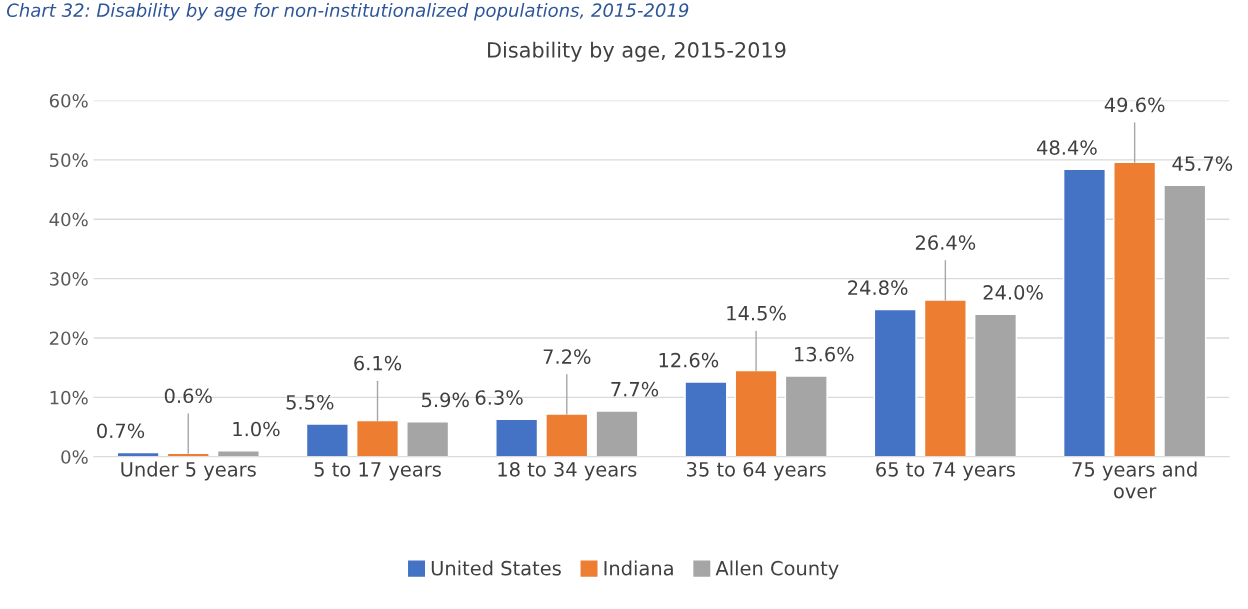  Describe the element at coordinates (567, 471) in the screenshot. I see `x-tick-label: 18 to 34 years` at that location.